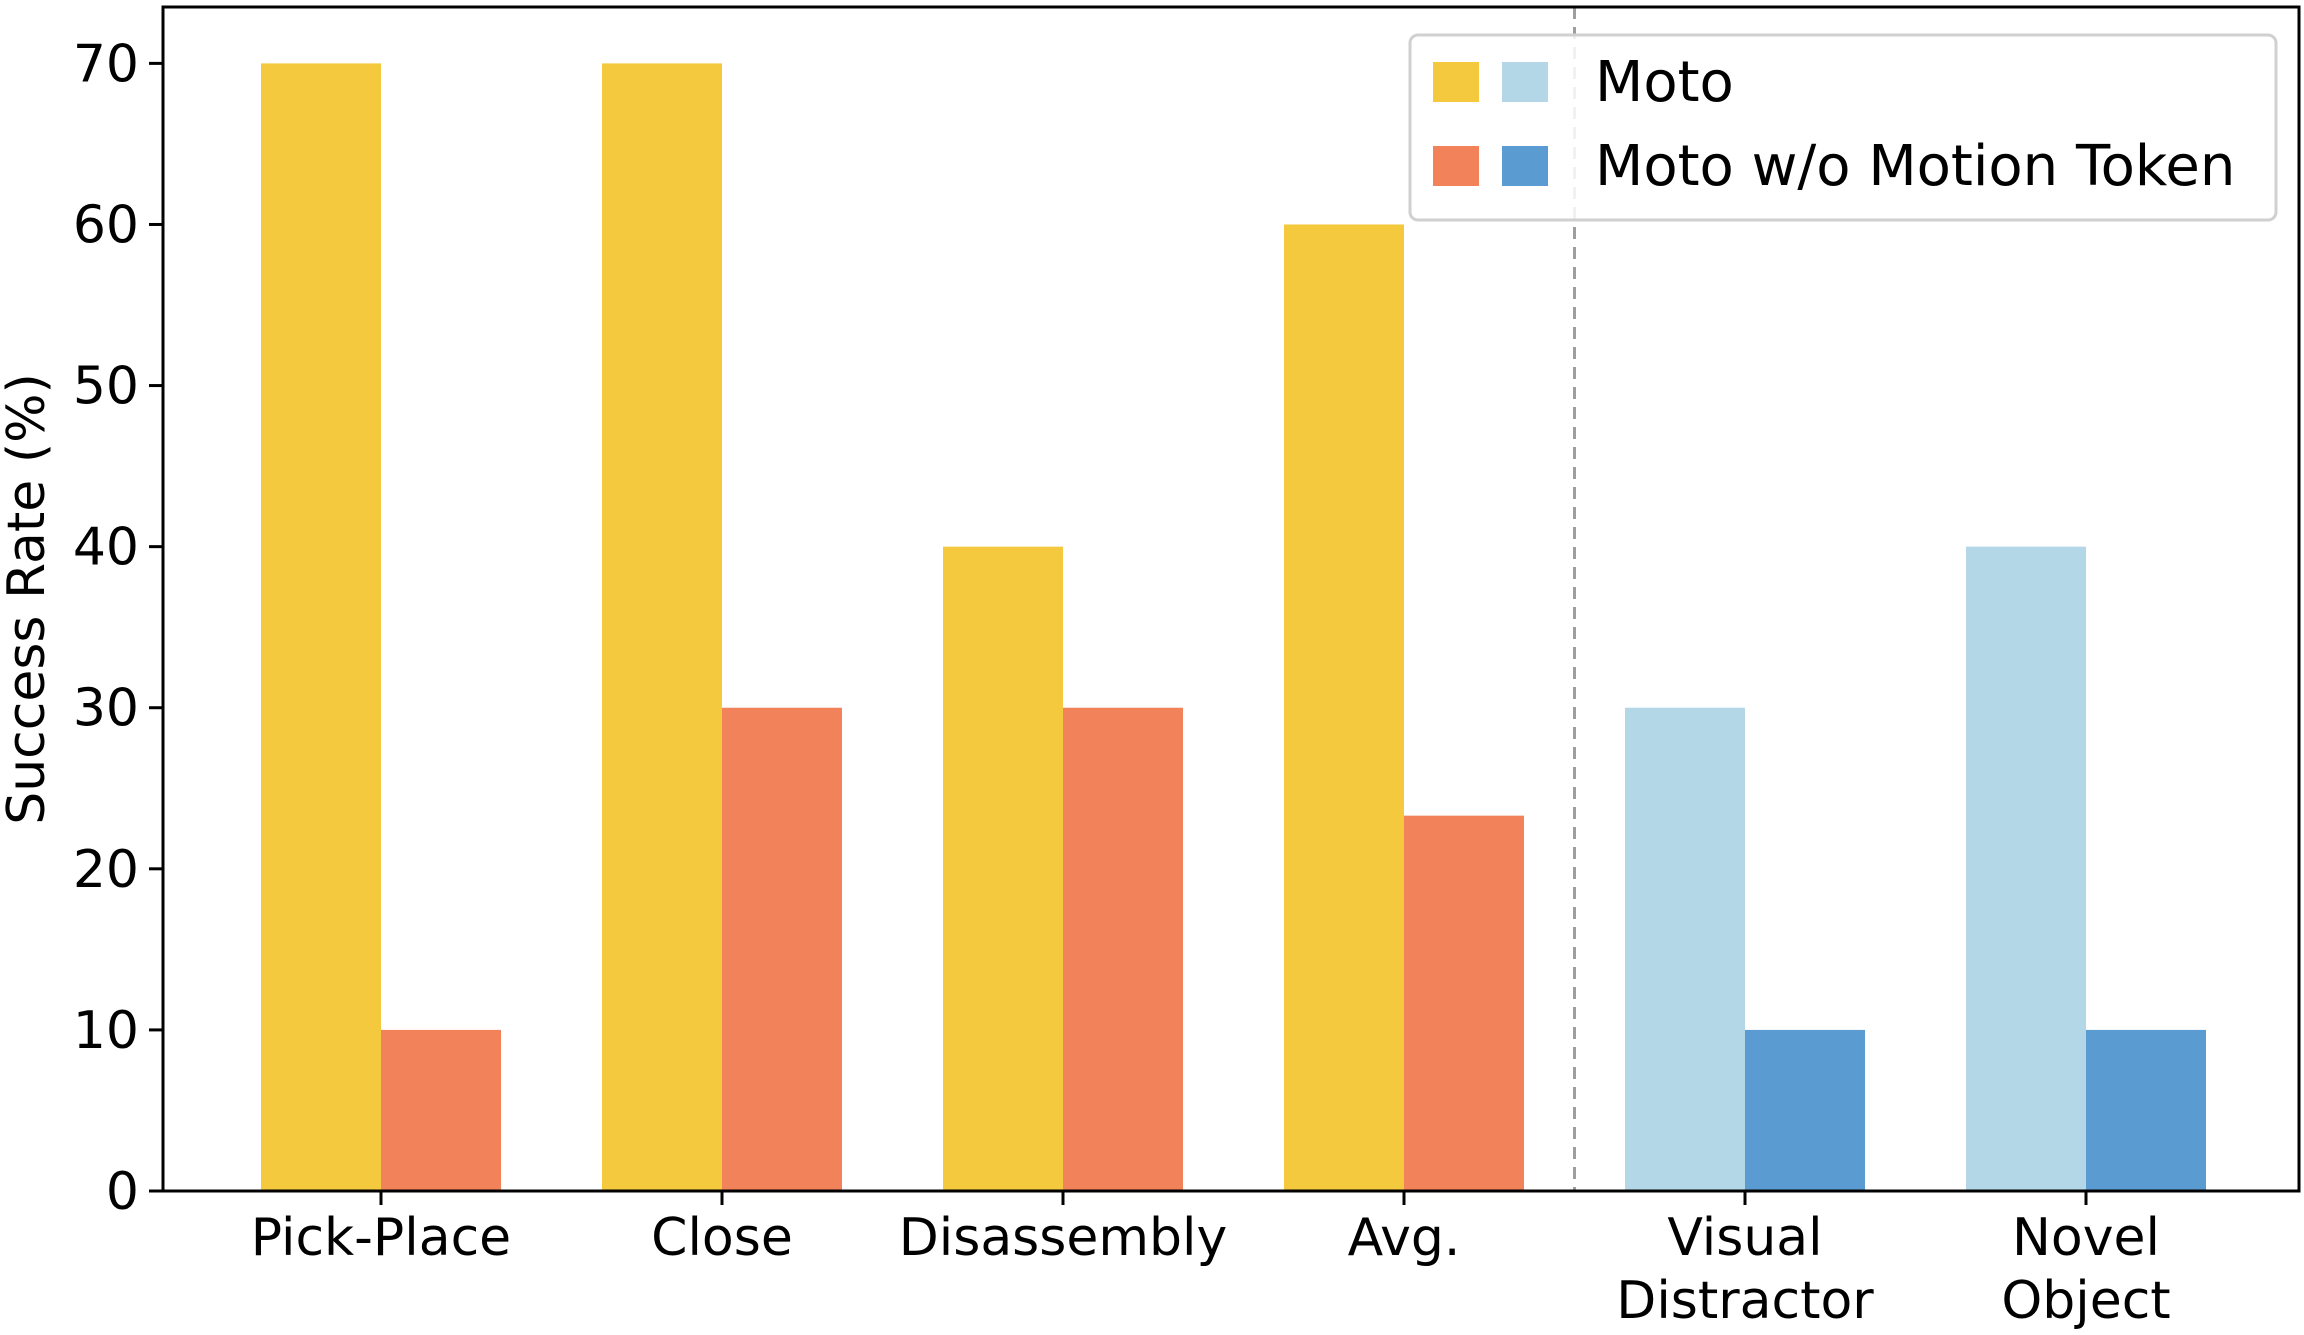 The height and width of the screenshot is (1335, 2304). I want to click on bar-moto-visual-distractor, so click(1685, 949).